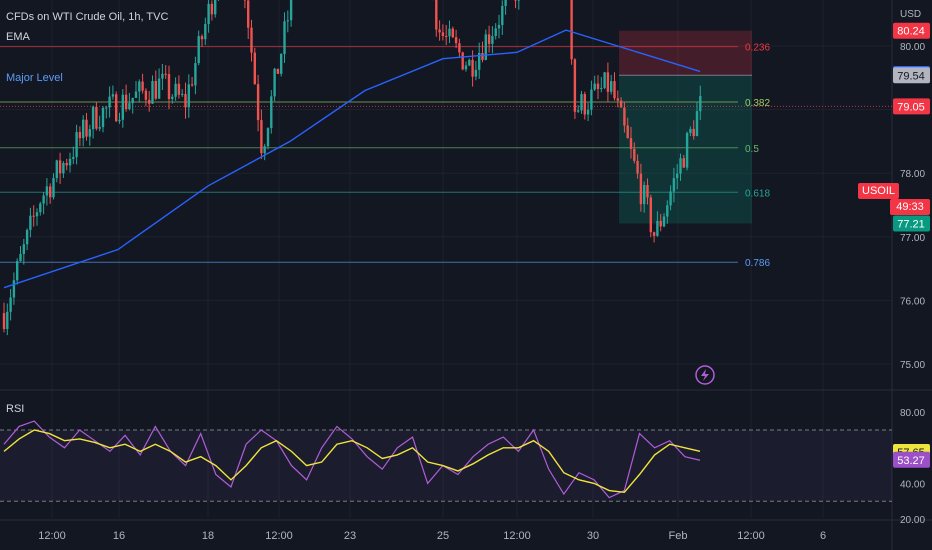 This screenshot has height=550, width=932. Describe the element at coordinates (685, 127) in the screenshot. I see `position-box` at that location.